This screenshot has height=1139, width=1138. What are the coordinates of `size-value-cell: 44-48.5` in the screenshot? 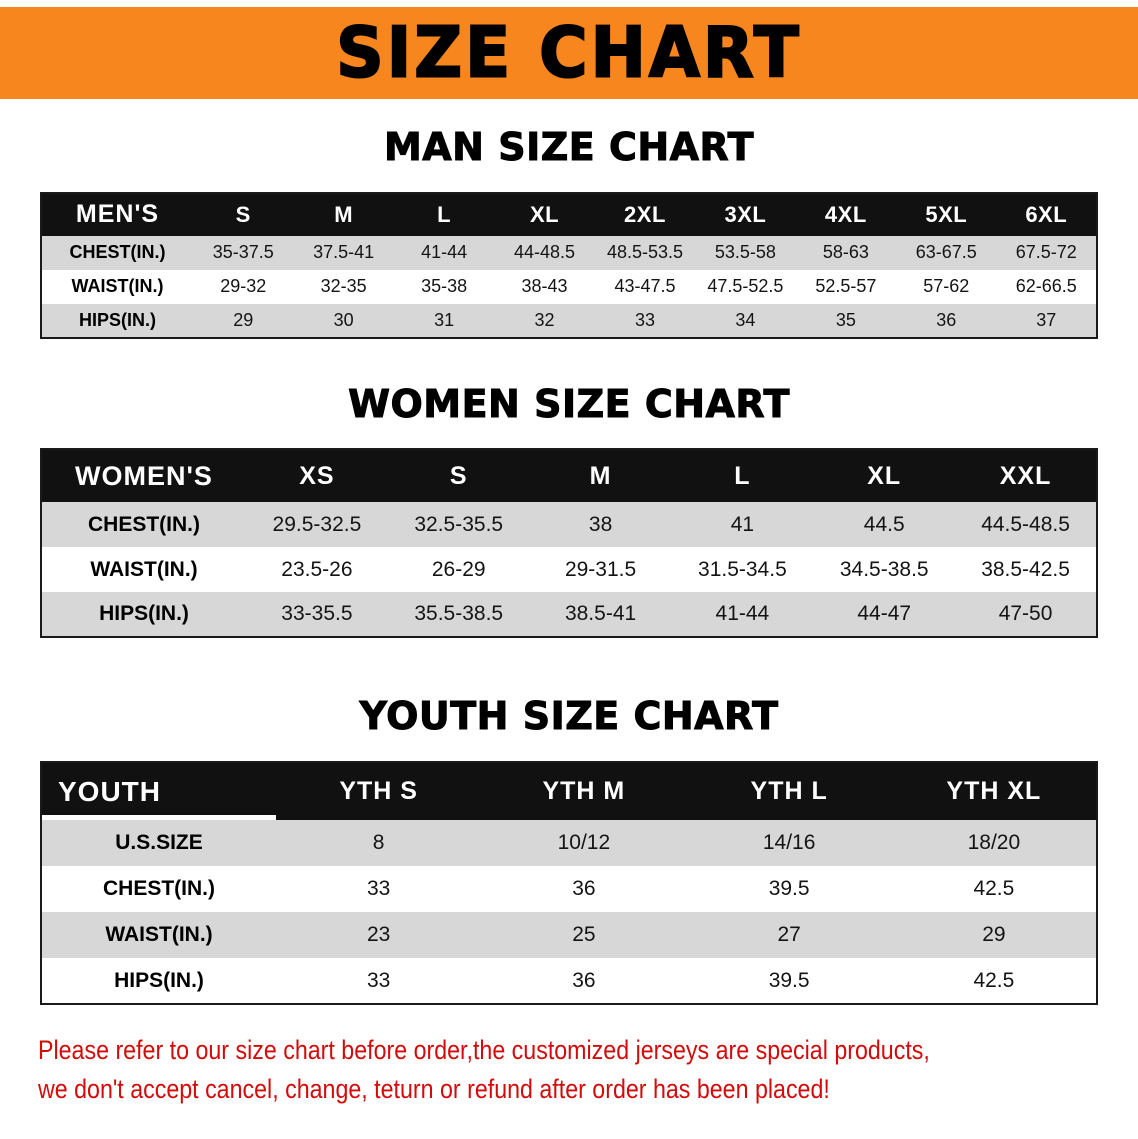 It's located at (545, 252).